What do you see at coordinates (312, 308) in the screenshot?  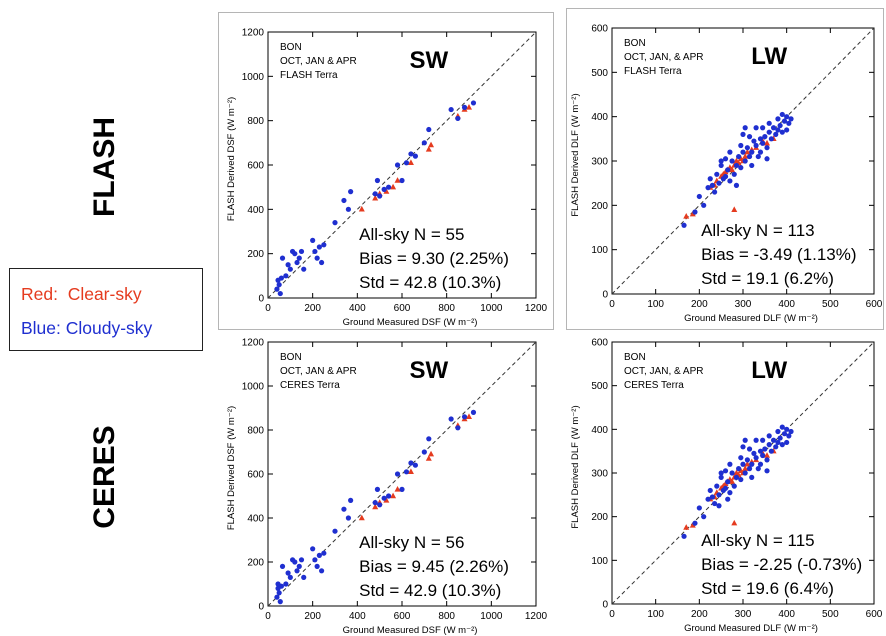 I see `x-tick-label: 200` at bounding box center [312, 308].